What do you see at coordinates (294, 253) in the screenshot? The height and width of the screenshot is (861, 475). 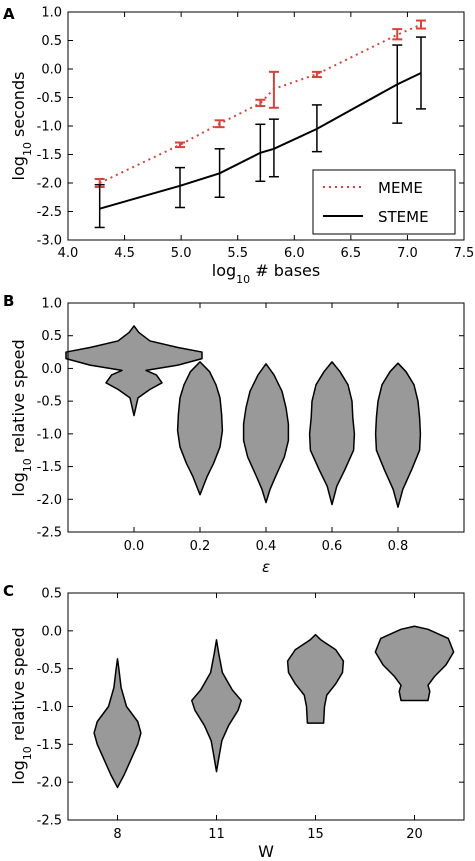 I see `x-tick-label: 6.0` at bounding box center [294, 253].